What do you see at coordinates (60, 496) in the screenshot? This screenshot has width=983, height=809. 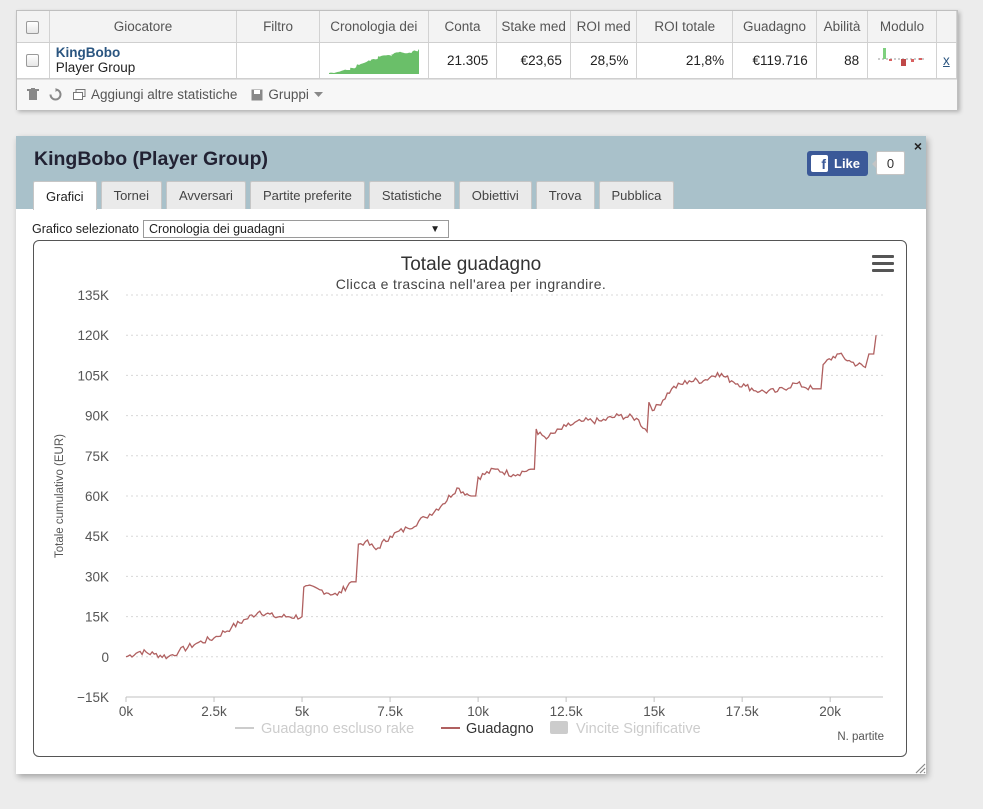 I see `y-axis-title: Totale cumulativo (EUR)` at bounding box center [60, 496].